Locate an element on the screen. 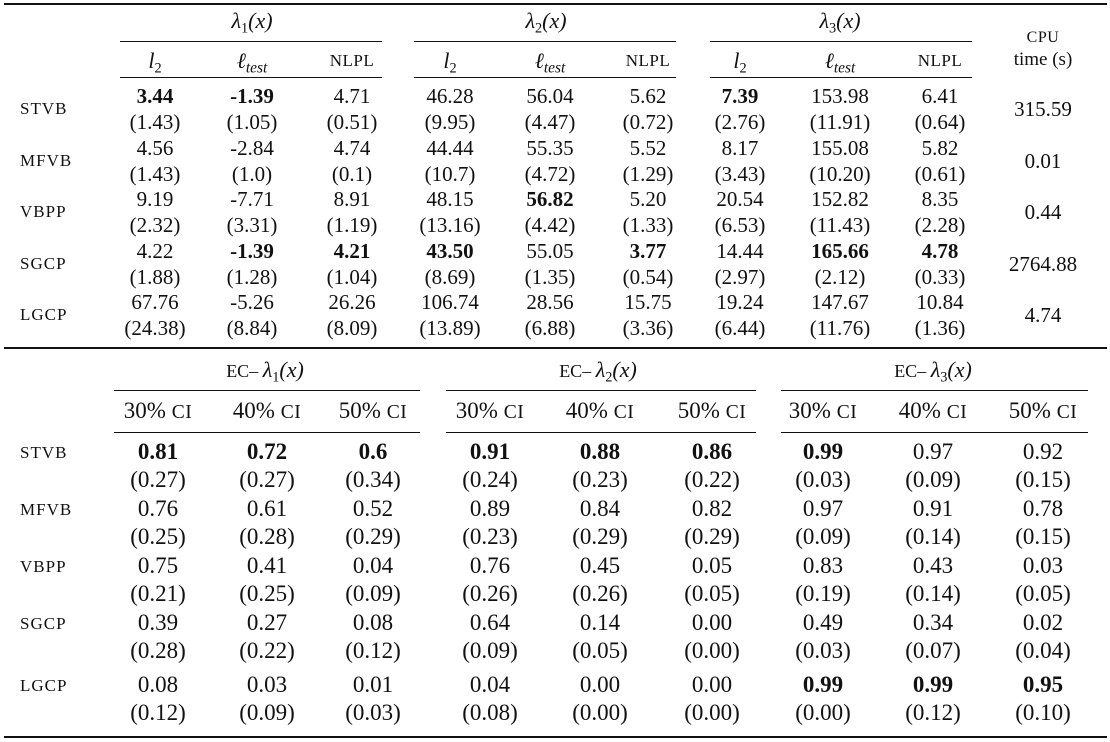  metric-value: 5.20 is located at coordinates (648, 199).